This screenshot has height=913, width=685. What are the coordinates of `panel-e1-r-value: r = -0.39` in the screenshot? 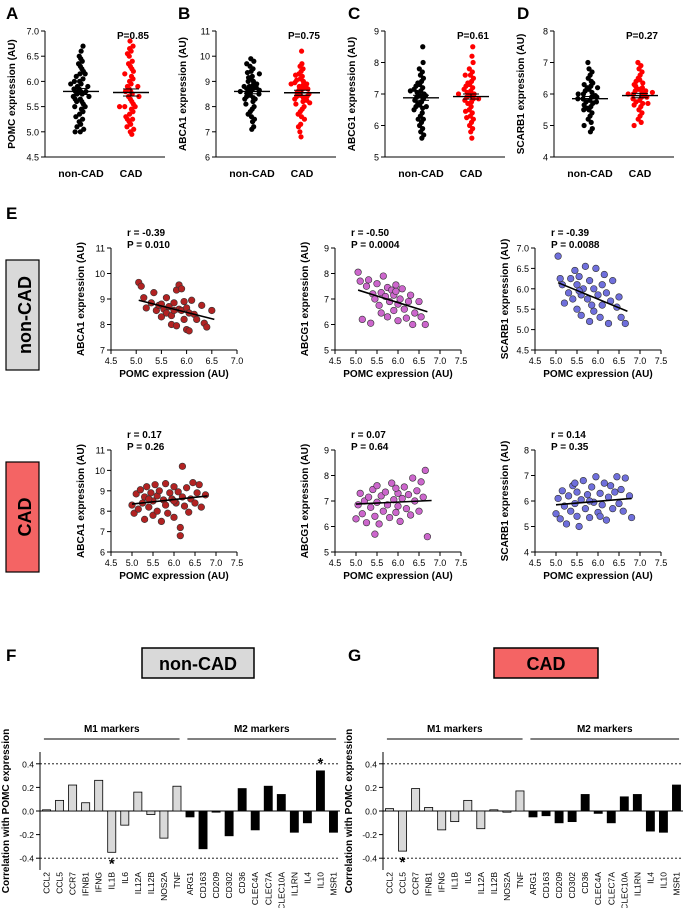 It's located at (146, 233).